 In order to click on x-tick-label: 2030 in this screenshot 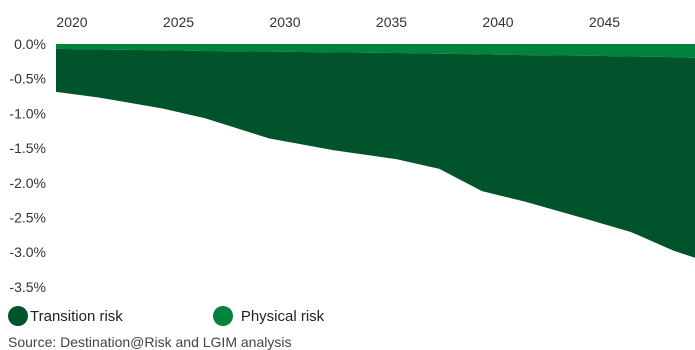, I will do `click(284, 22)`.